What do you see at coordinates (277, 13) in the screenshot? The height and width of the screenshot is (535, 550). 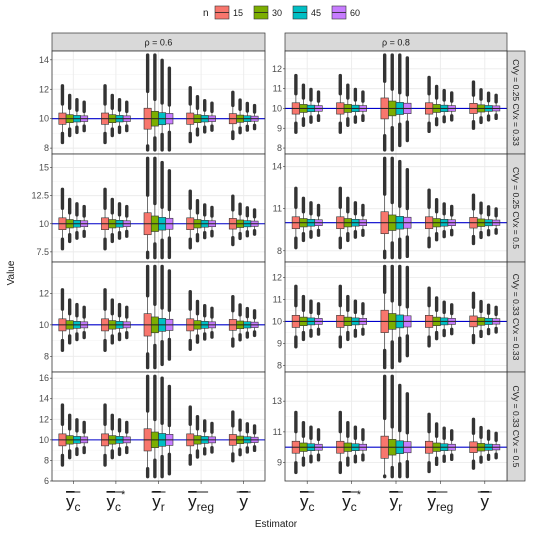 I see `legend-label: 30` at bounding box center [277, 13].